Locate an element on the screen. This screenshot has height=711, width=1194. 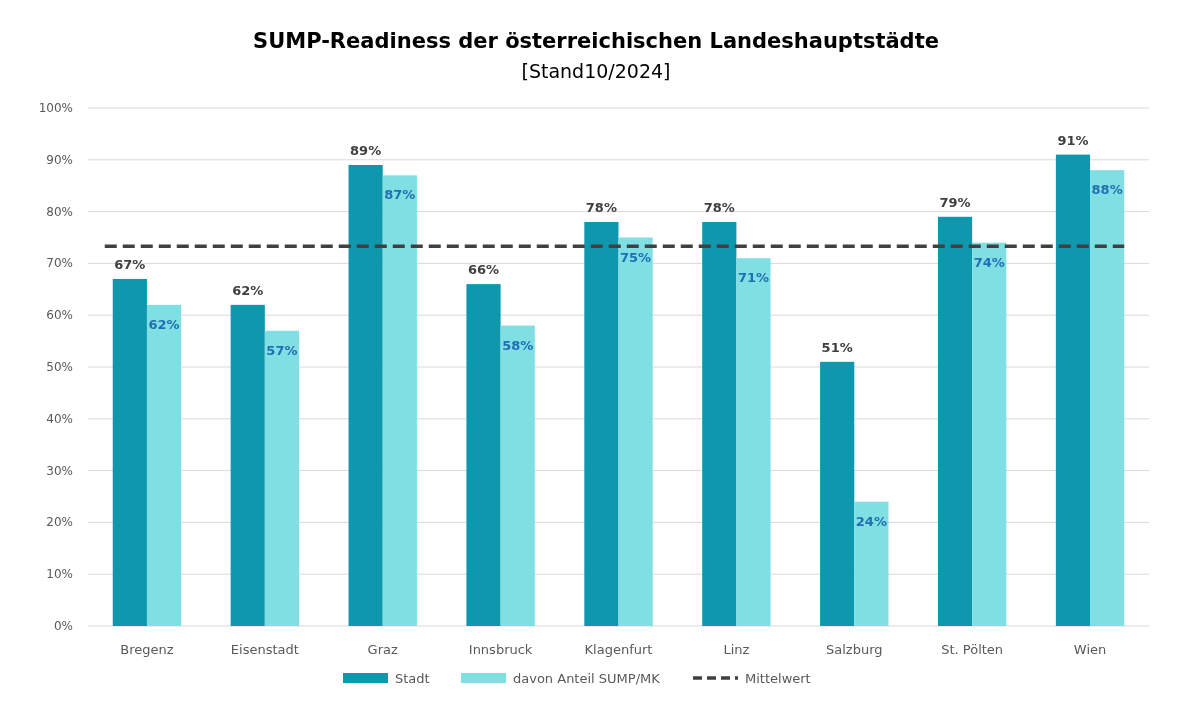
y-tick-label: 90% is located at coordinates (59, 159).